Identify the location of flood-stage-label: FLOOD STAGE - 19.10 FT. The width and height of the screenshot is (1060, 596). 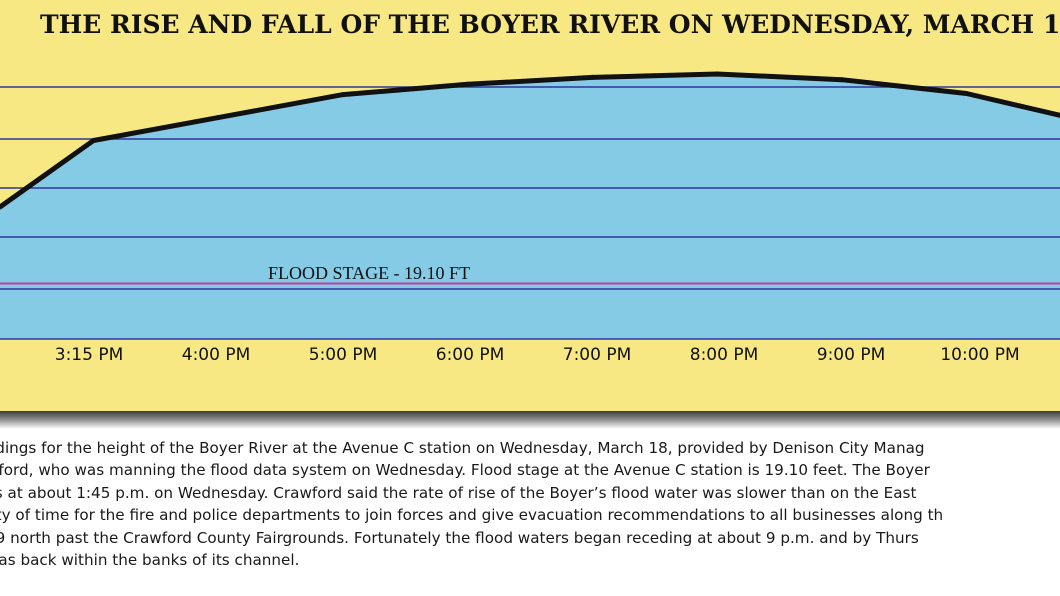
(369, 273).